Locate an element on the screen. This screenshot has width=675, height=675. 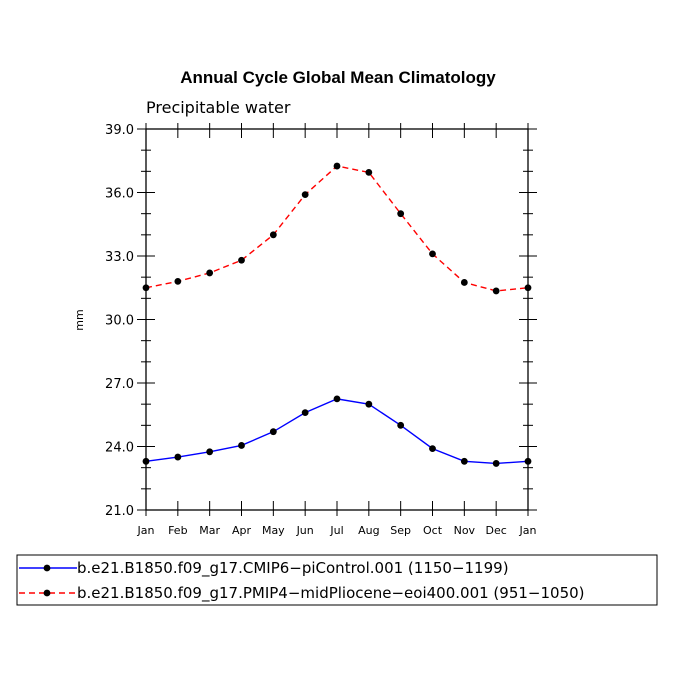
y-tick-label: 24.0 is located at coordinates (119, 448).